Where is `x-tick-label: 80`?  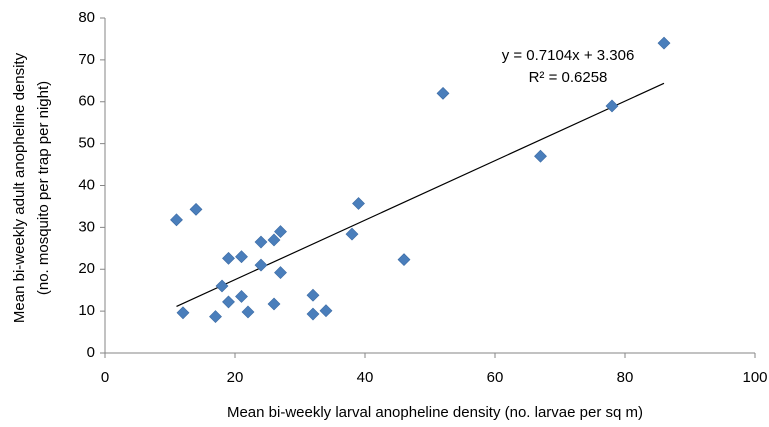 x-tick-label: 80 is located at coordinates (625, 377).